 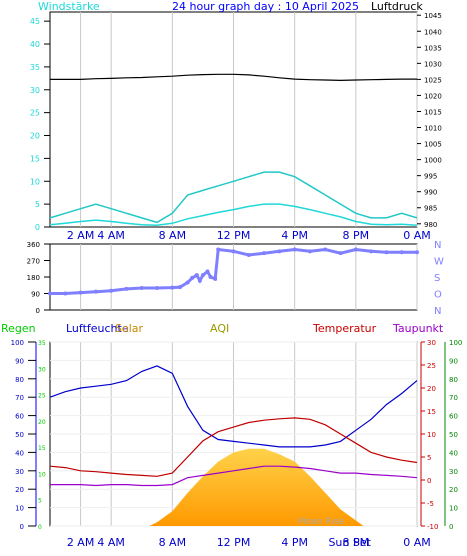 What do you see at coordinates (42, 369) in the screenshot?
I see `rain-tick-label: 30` at bounding box center [42, 369].